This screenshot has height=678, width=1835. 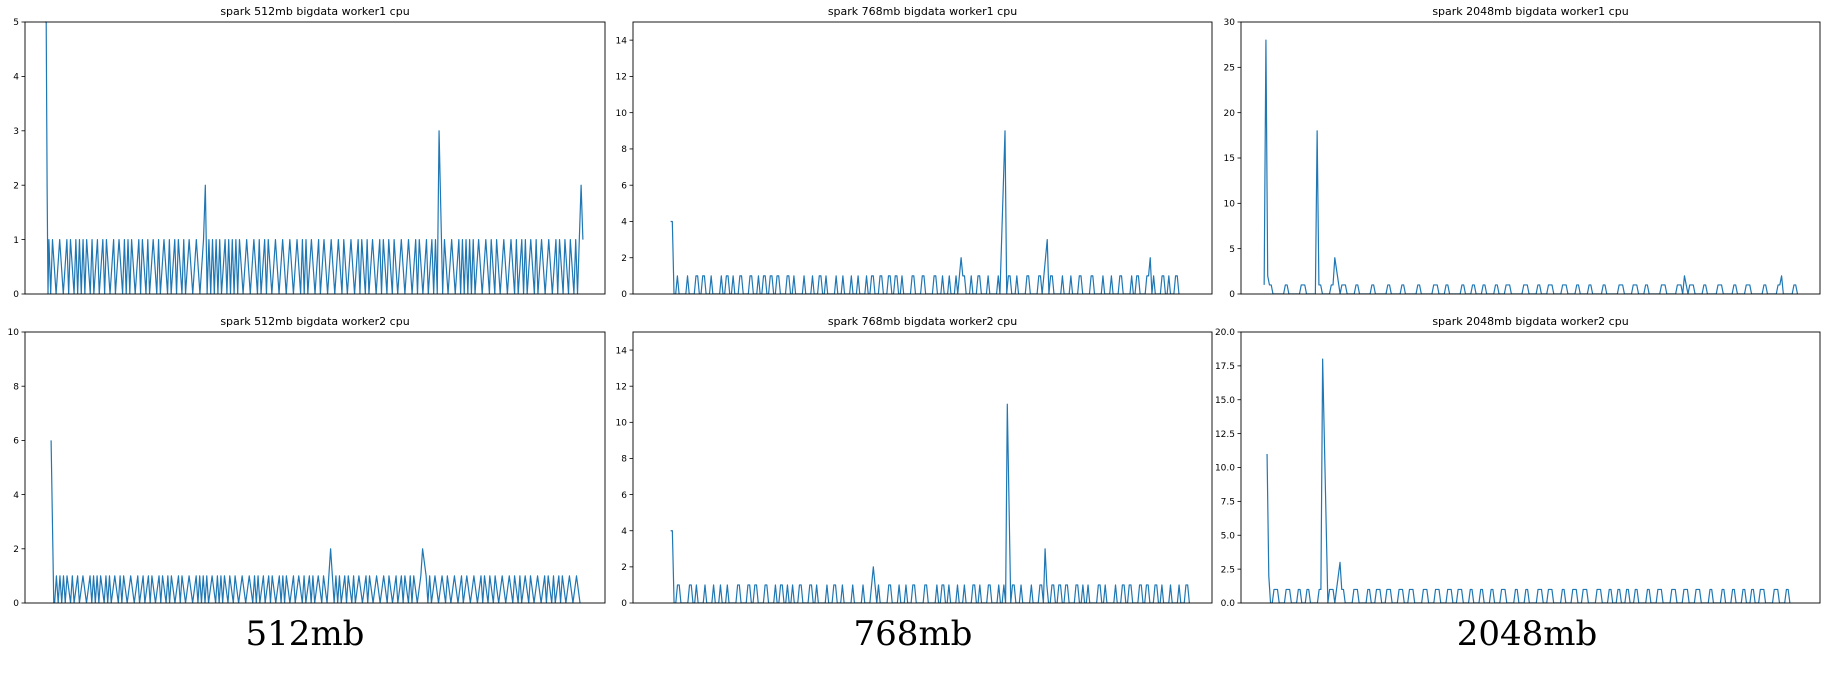 I want to click on caption-2048mb: 2048mb, so click(x=1527, y=634).